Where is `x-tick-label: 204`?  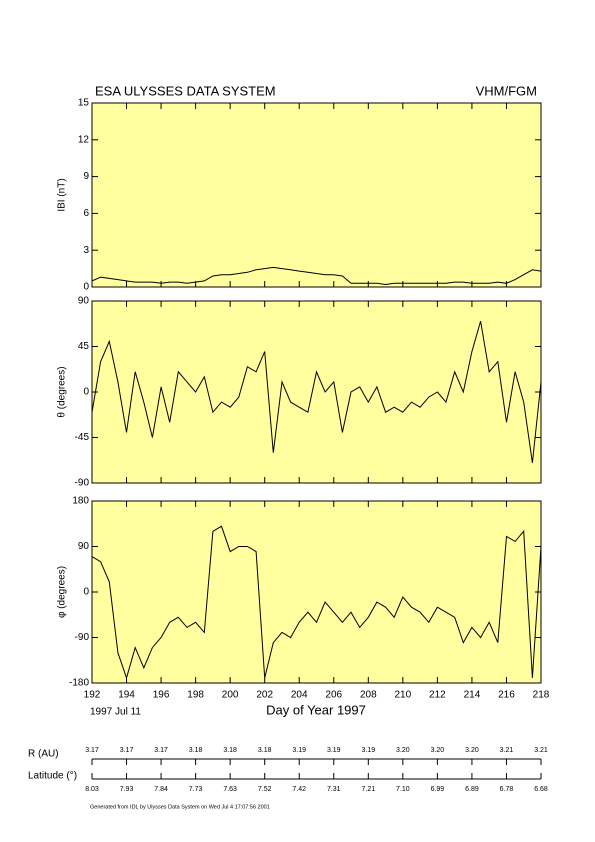 x-tick-label: 204 is located at coordinates (299, 695).